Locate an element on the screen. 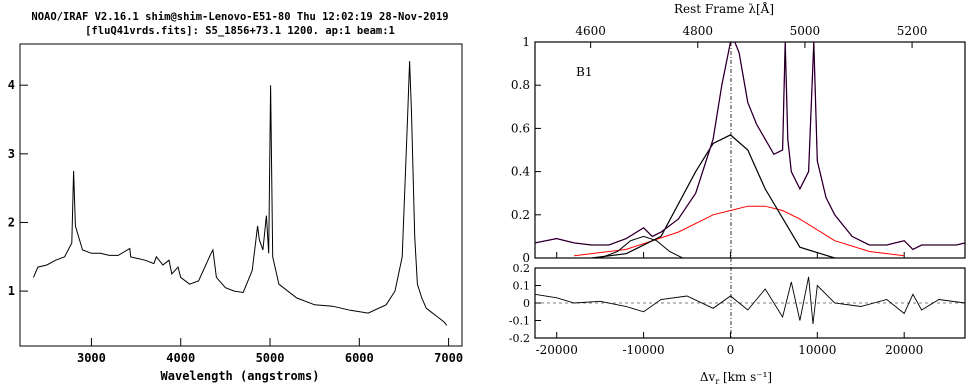 This screenshot has width=966, height=387. right-ytick-label: 0.4 is located at coordinates (520, 172).